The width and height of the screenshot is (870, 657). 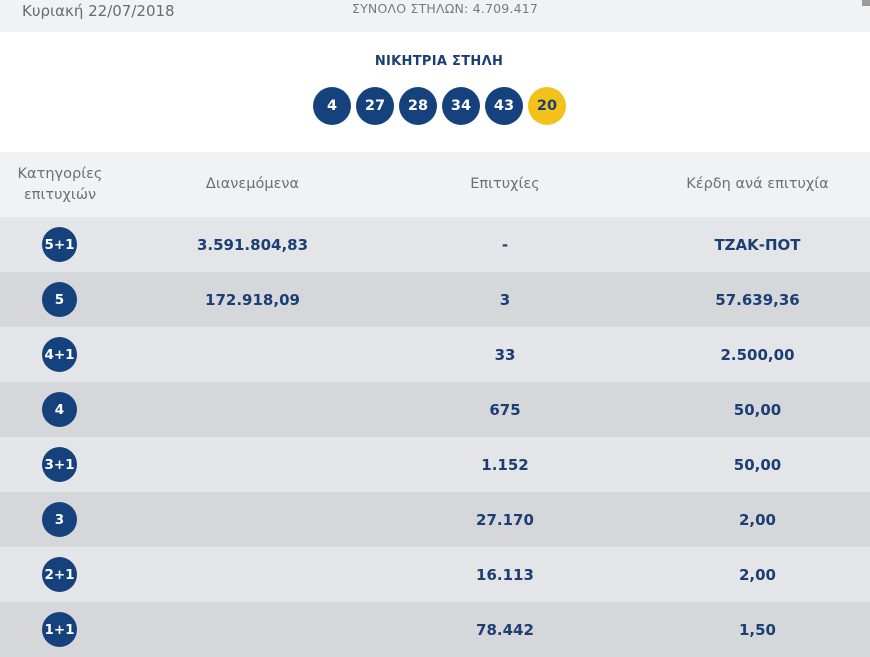 What do you see at coordinates (505, 244) in the screenshot?
I see `winners-cell: -` at bounding box center [505, 244].